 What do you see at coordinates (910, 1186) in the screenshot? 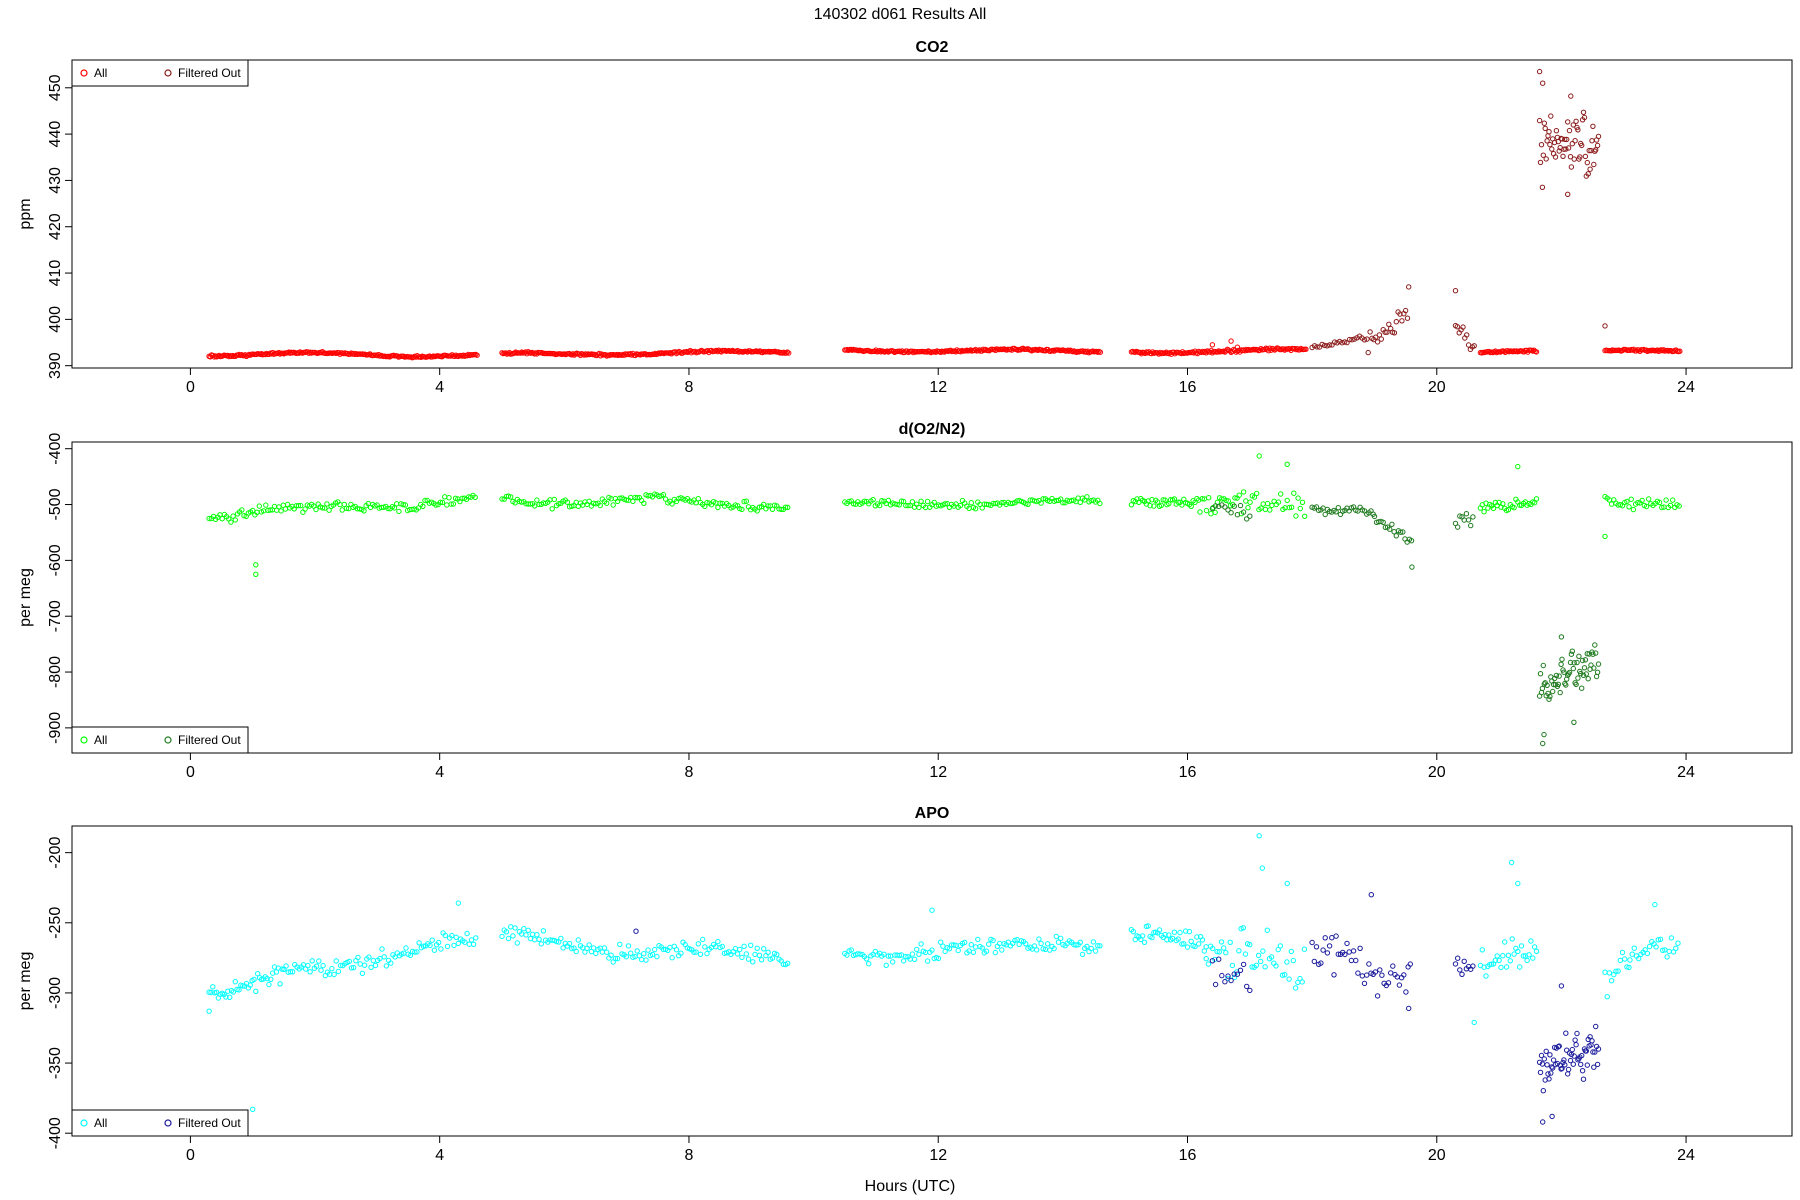
I see `figure-x-axis-label: Hours (UTC)` at bounding box center [910, 1186].